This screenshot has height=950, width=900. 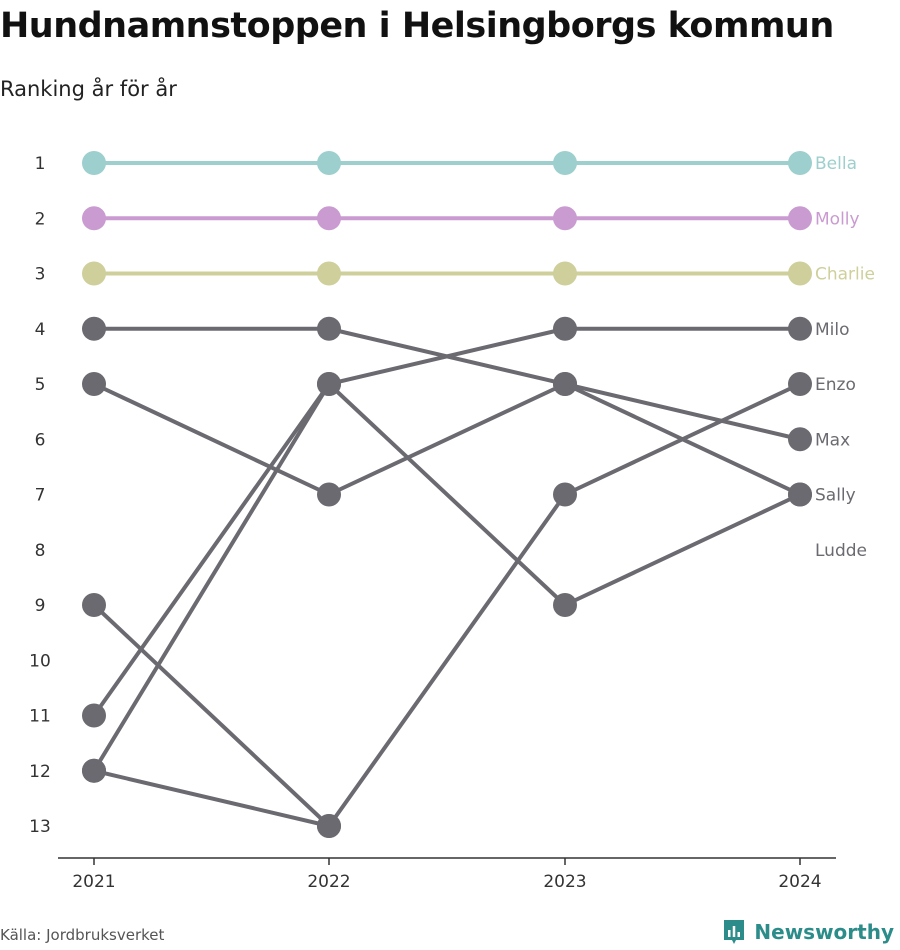 What do you see at coordinates (40, 496) in the screenshot?
I see `y-tick-label: 7` at bounding box center [40, 496].